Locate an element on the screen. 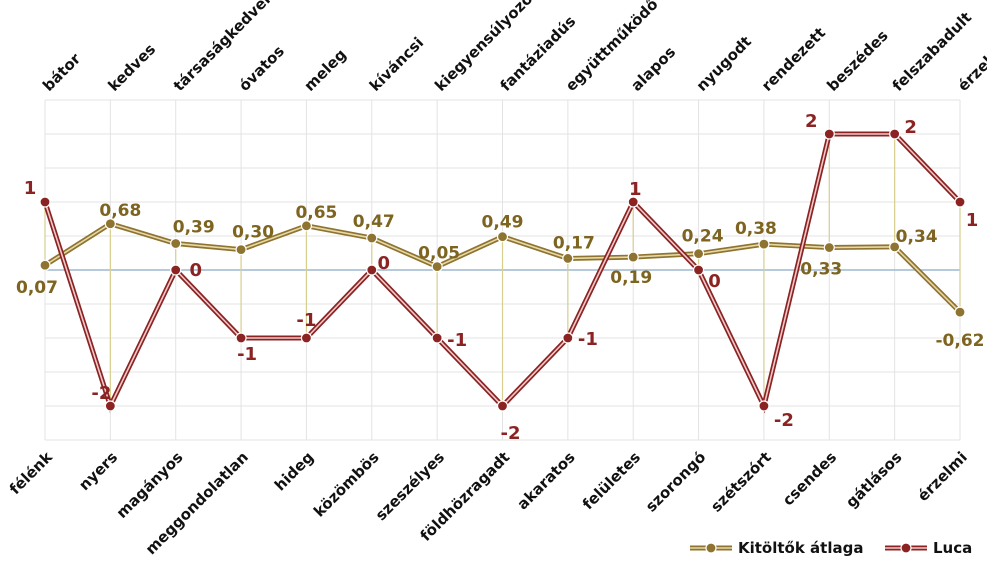 Image resolution: width=987 pixels, height=562 pixels. bottom-category-label: gátlásos is located at coordinates (873, 479).